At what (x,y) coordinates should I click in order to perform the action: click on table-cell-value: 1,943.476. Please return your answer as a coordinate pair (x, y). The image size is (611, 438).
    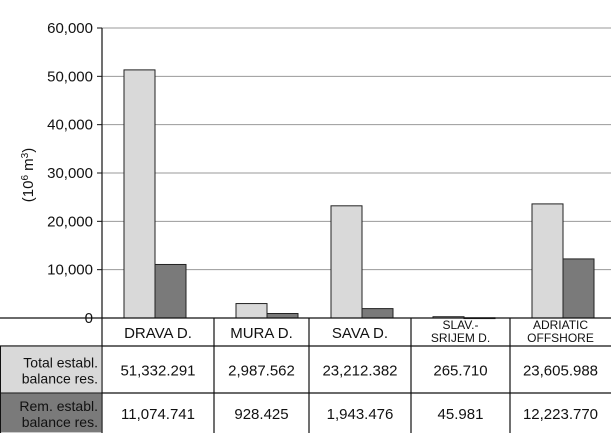
    Looking at the image, I should click on (360, 414).